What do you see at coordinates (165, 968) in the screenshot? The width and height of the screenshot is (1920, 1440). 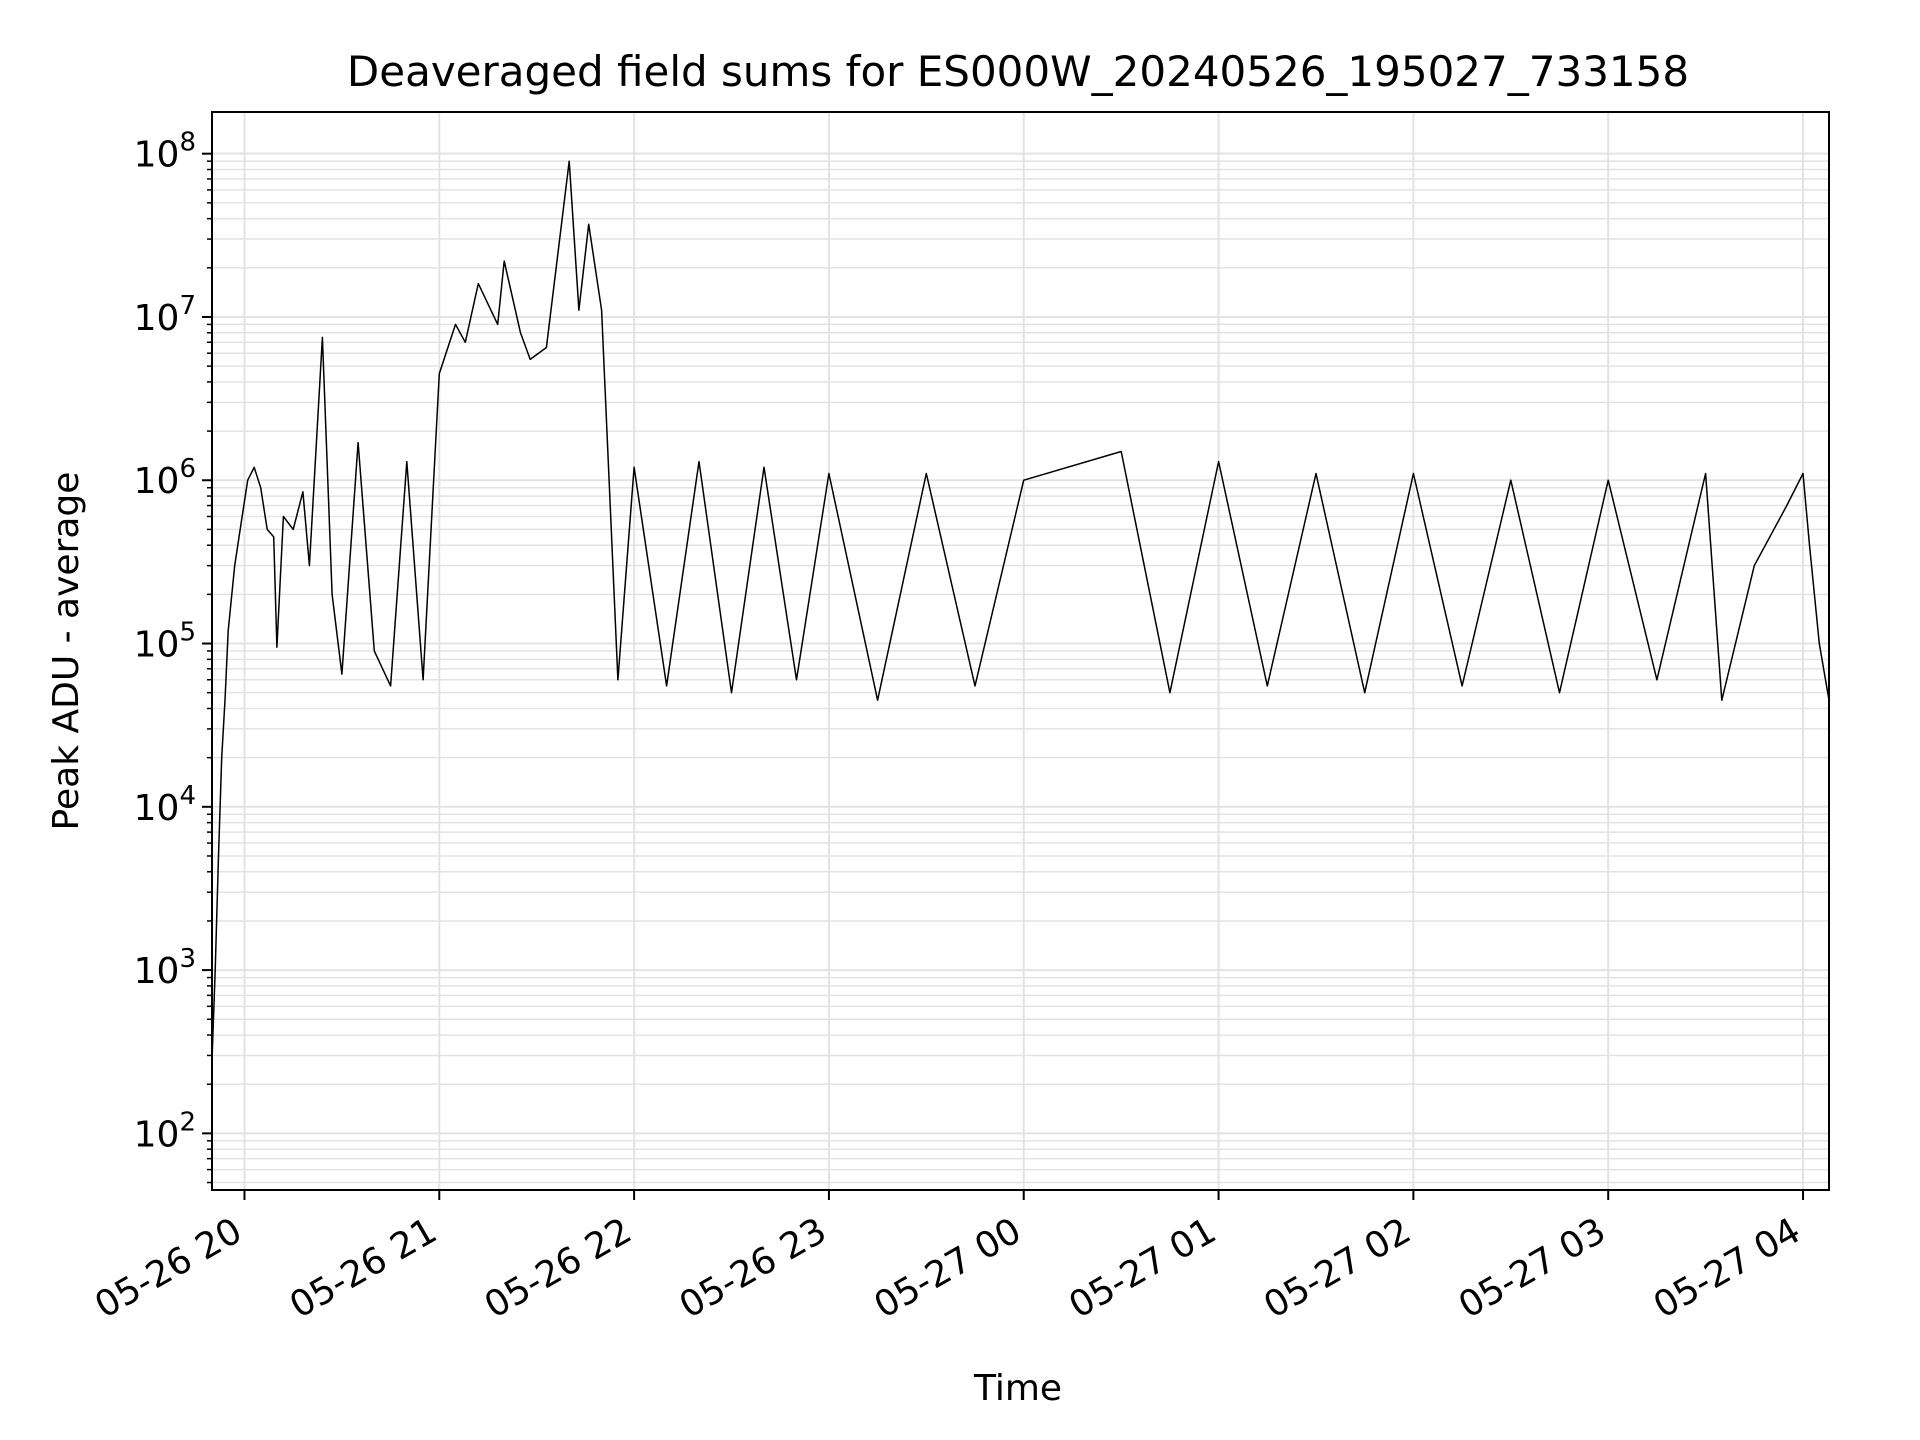 I see `y-tick-label: 10³` at bounding box center [165, 968].